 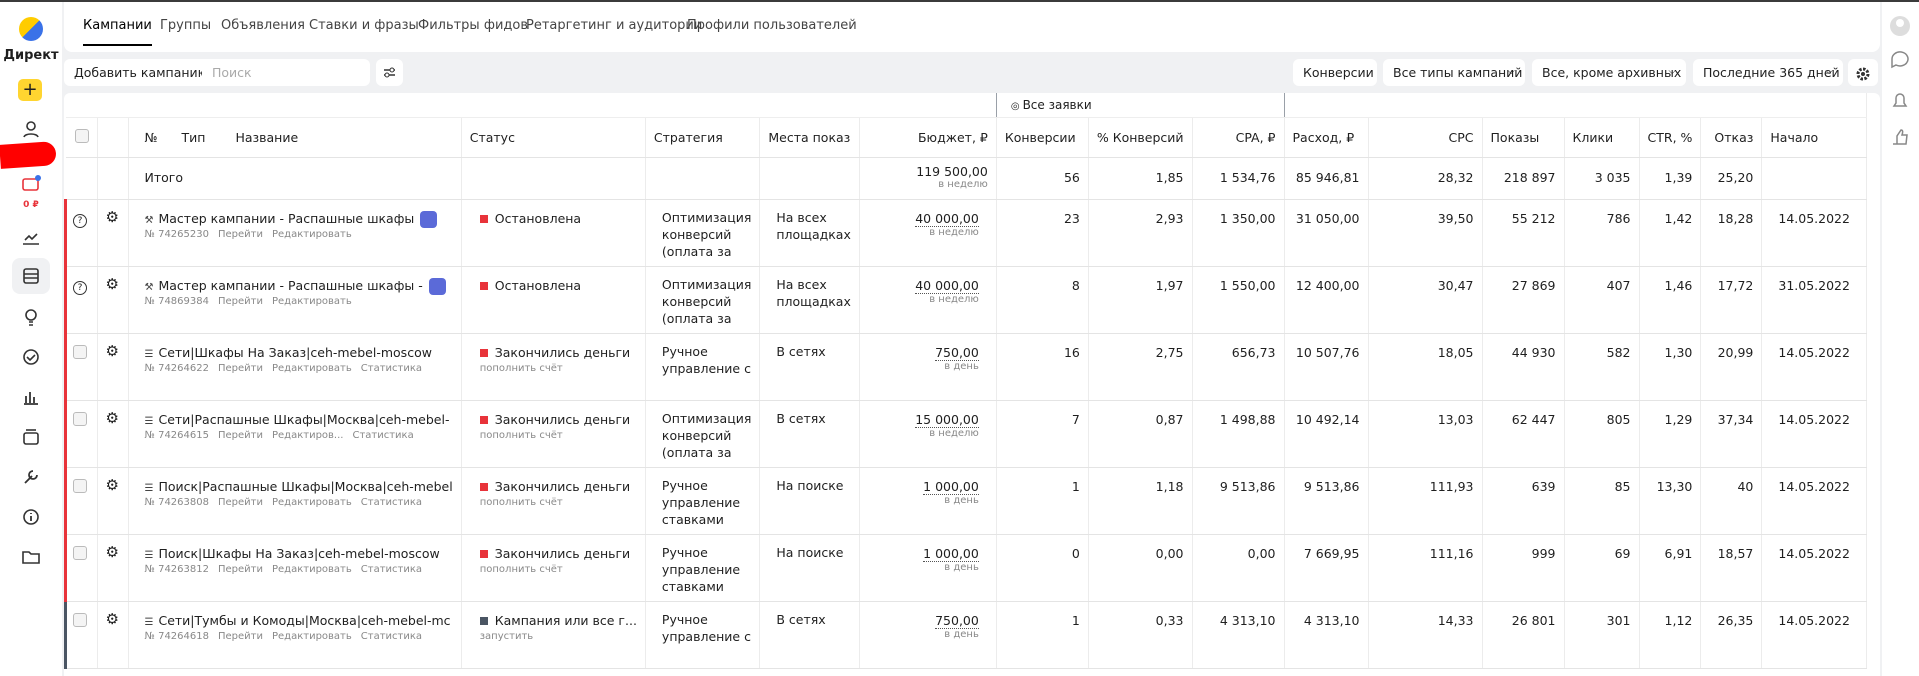 I want to click on folder-icon, so click(x=31, y=557).